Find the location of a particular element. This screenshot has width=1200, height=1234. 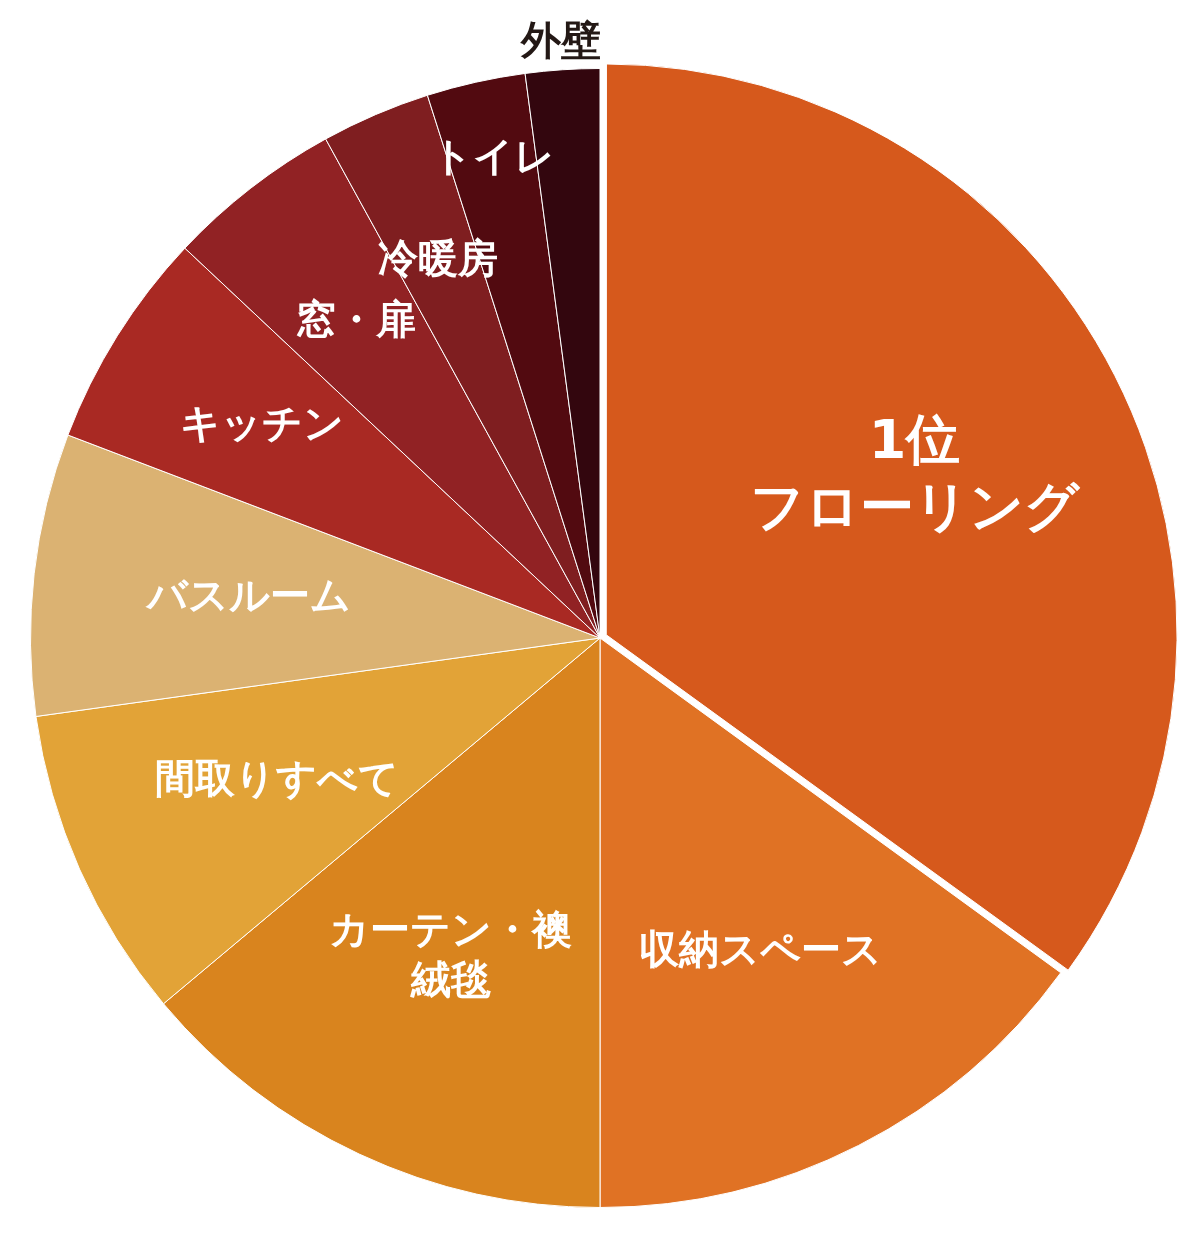

slice-label: 1位フローリング is located at coordinates (916, 473).